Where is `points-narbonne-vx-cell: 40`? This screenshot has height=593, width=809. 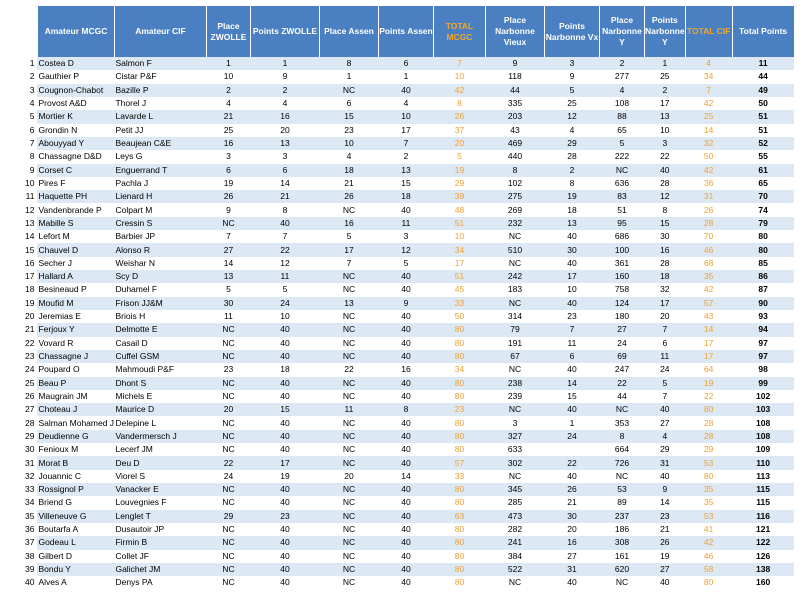 points-narbonne-vx-cell: 40 is located at coordinates (572, 303).